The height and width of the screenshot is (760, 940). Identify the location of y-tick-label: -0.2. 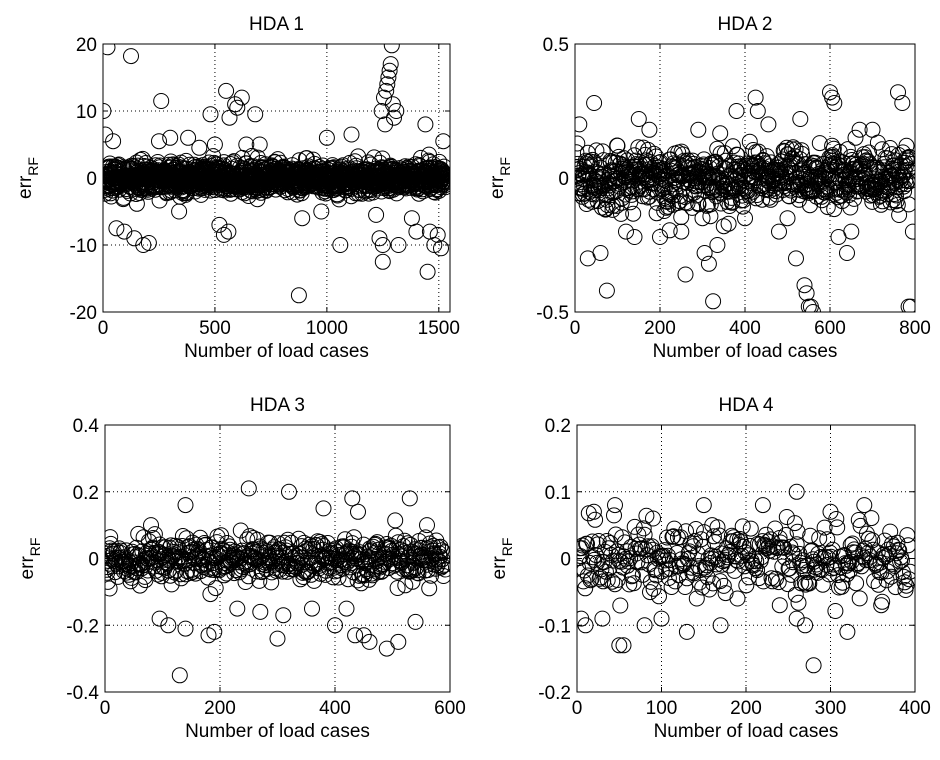
(82, 626).